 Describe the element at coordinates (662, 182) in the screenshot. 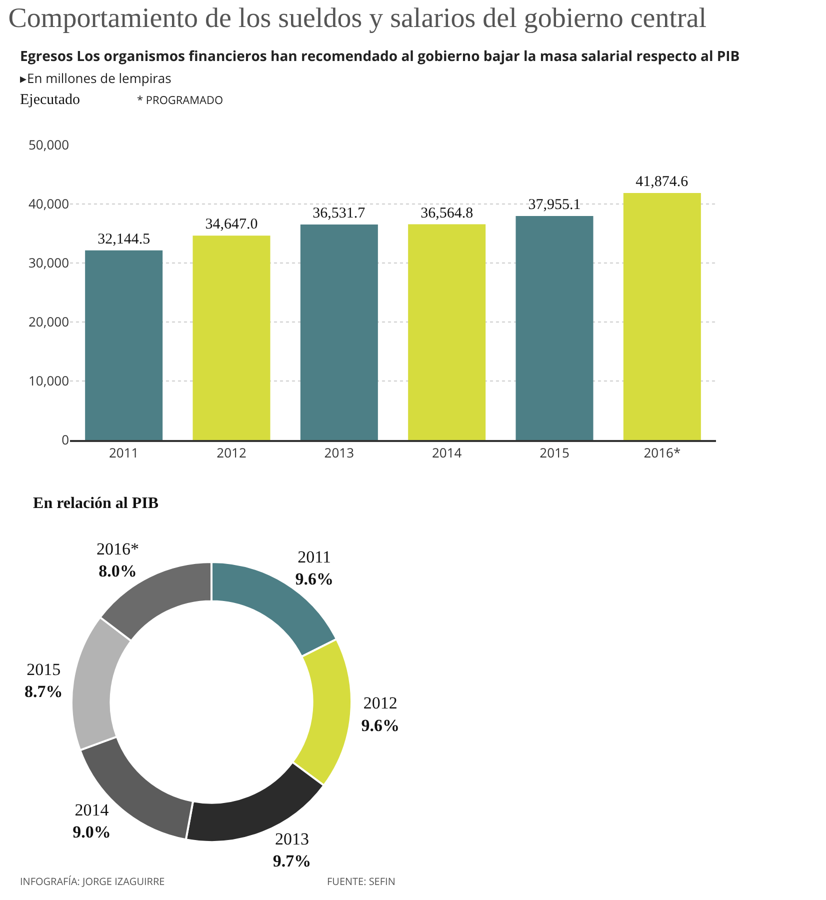

I see `data-label: 41,874.6` at that location.